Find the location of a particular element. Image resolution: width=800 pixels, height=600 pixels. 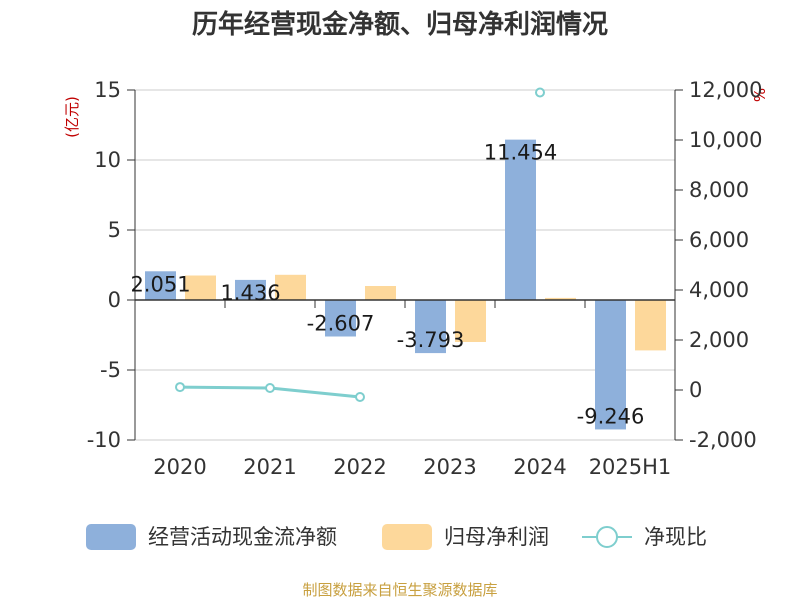

data-label: -9.246 is located at coordinates (611, 416).